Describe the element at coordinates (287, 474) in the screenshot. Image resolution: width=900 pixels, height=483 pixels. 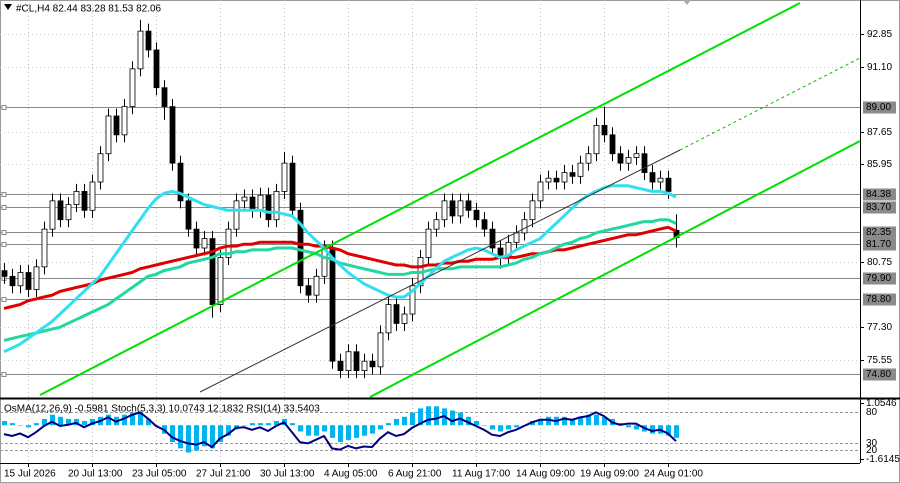
I see `x-tick-label: 30 Jul 13:00` at that location.